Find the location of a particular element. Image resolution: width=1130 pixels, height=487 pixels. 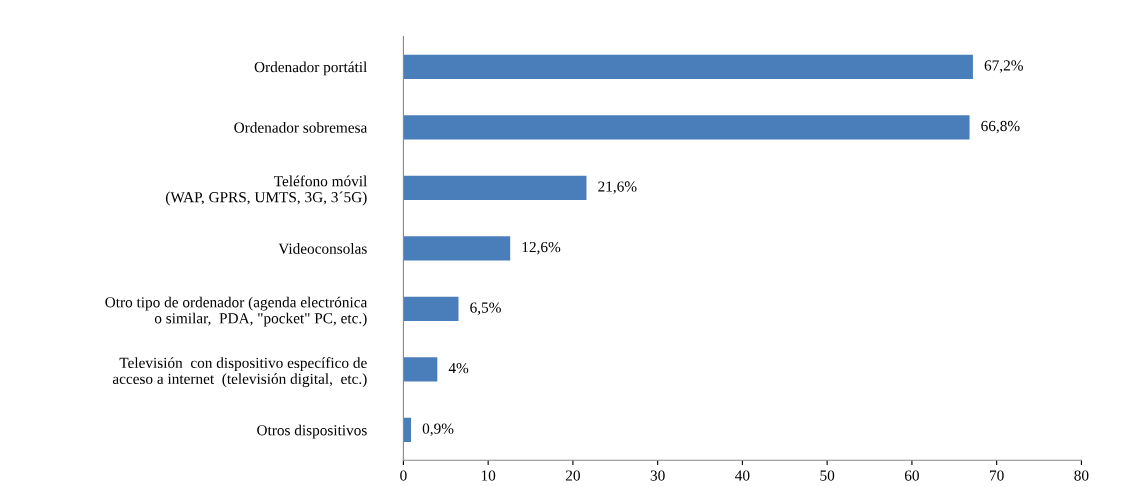

x-tick-label: 50 is located at coordinates (827, 475).